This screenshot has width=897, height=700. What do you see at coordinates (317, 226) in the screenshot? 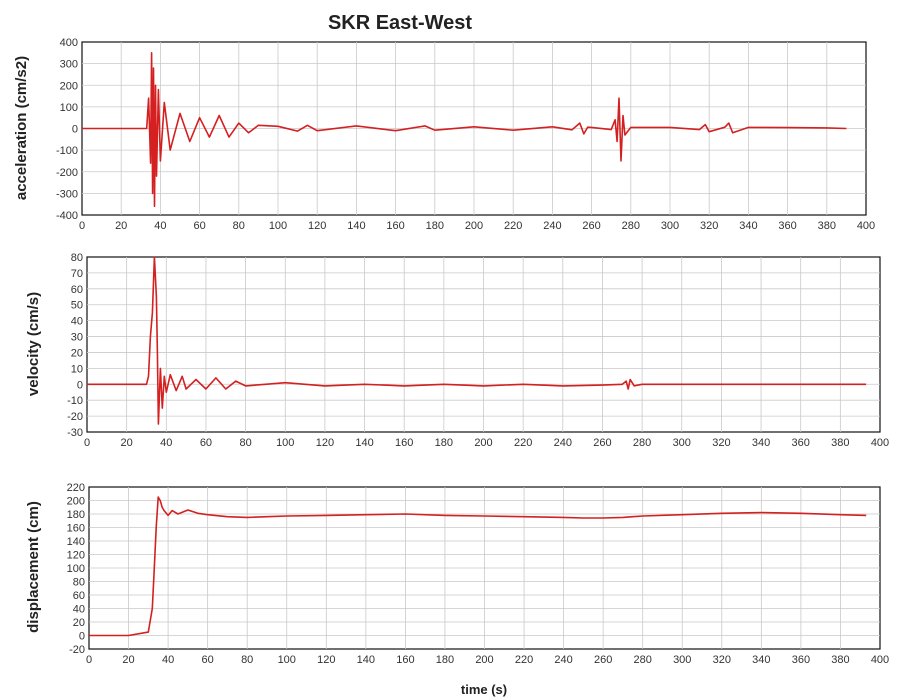
I see `acceleration-xtick-label: 120` at bounding box center [317, 226].